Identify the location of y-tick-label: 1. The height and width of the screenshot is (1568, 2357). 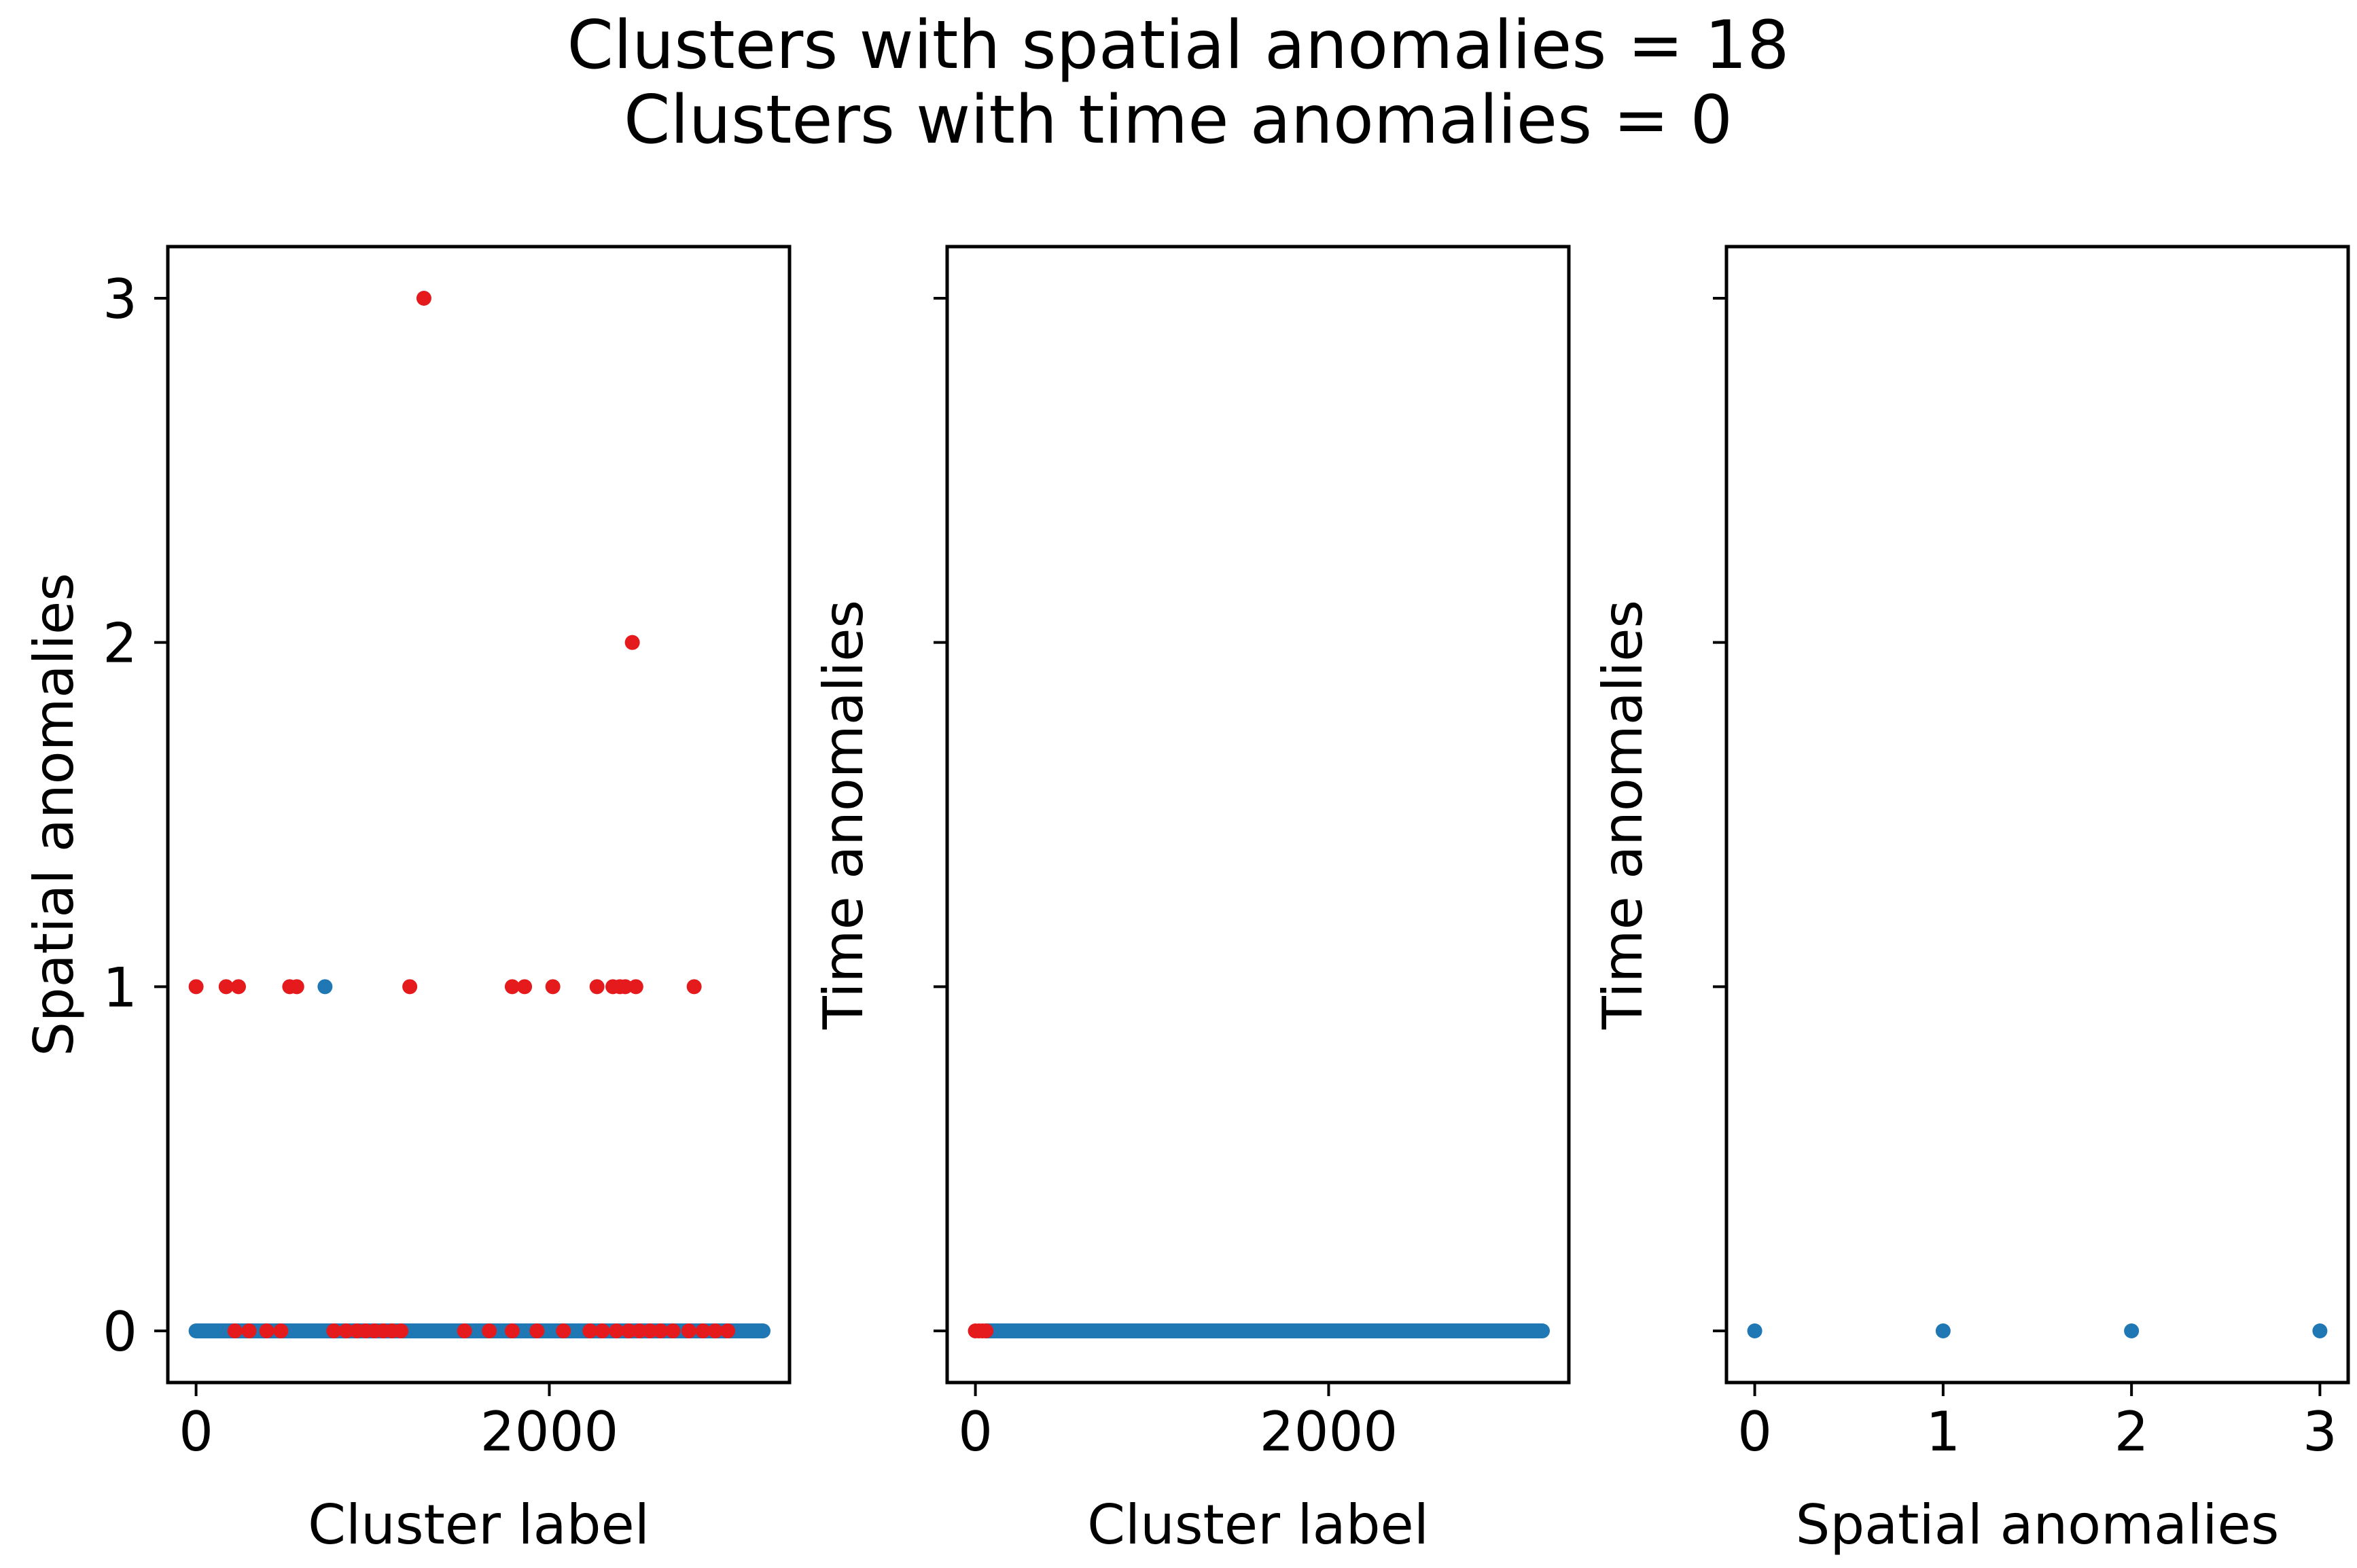
(120, 987).